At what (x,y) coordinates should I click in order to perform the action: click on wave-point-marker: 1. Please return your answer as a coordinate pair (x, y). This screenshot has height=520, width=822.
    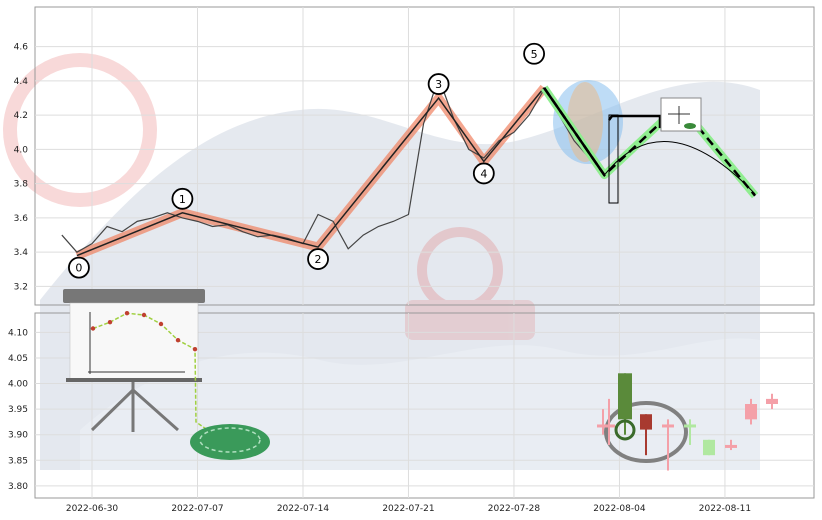
    Looking at the image, I should click on (182, 198).